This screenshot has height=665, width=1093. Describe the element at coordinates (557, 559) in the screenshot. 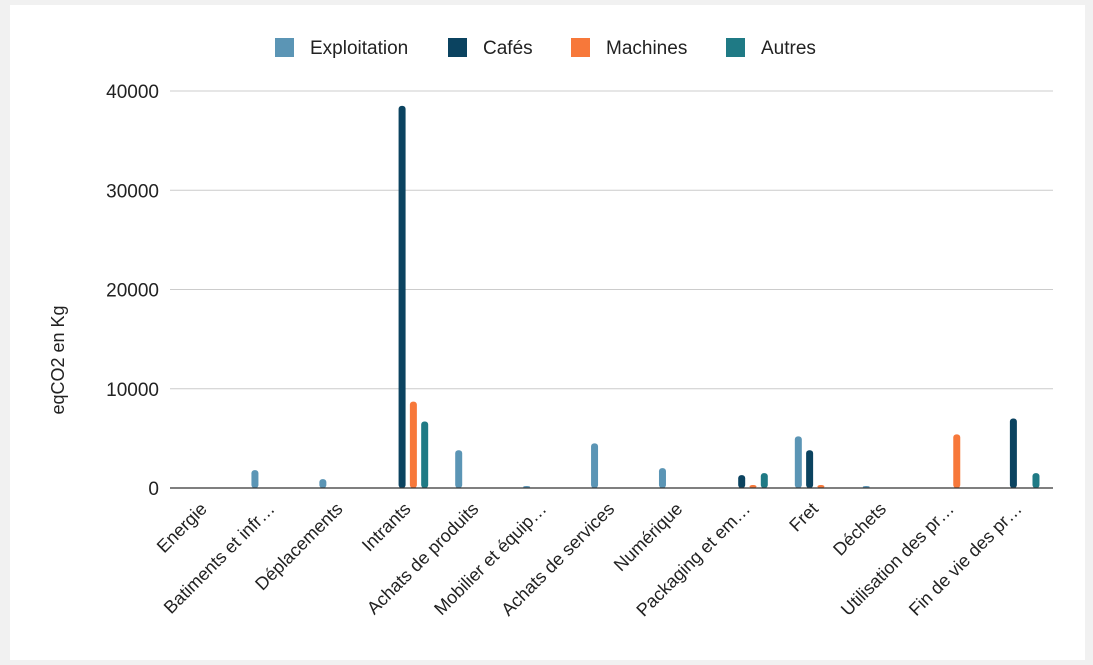

I see `x-tick-label: Achats de services` at that location.